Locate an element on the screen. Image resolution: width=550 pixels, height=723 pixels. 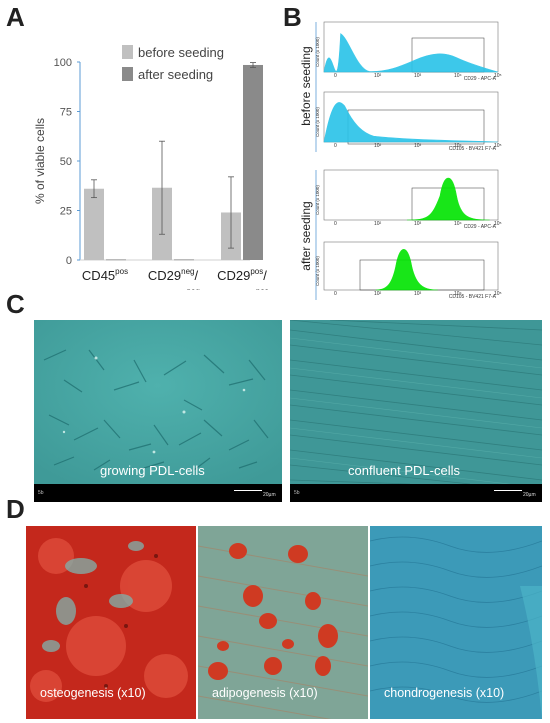
histogram-frame is located at coordinates (411, 195).